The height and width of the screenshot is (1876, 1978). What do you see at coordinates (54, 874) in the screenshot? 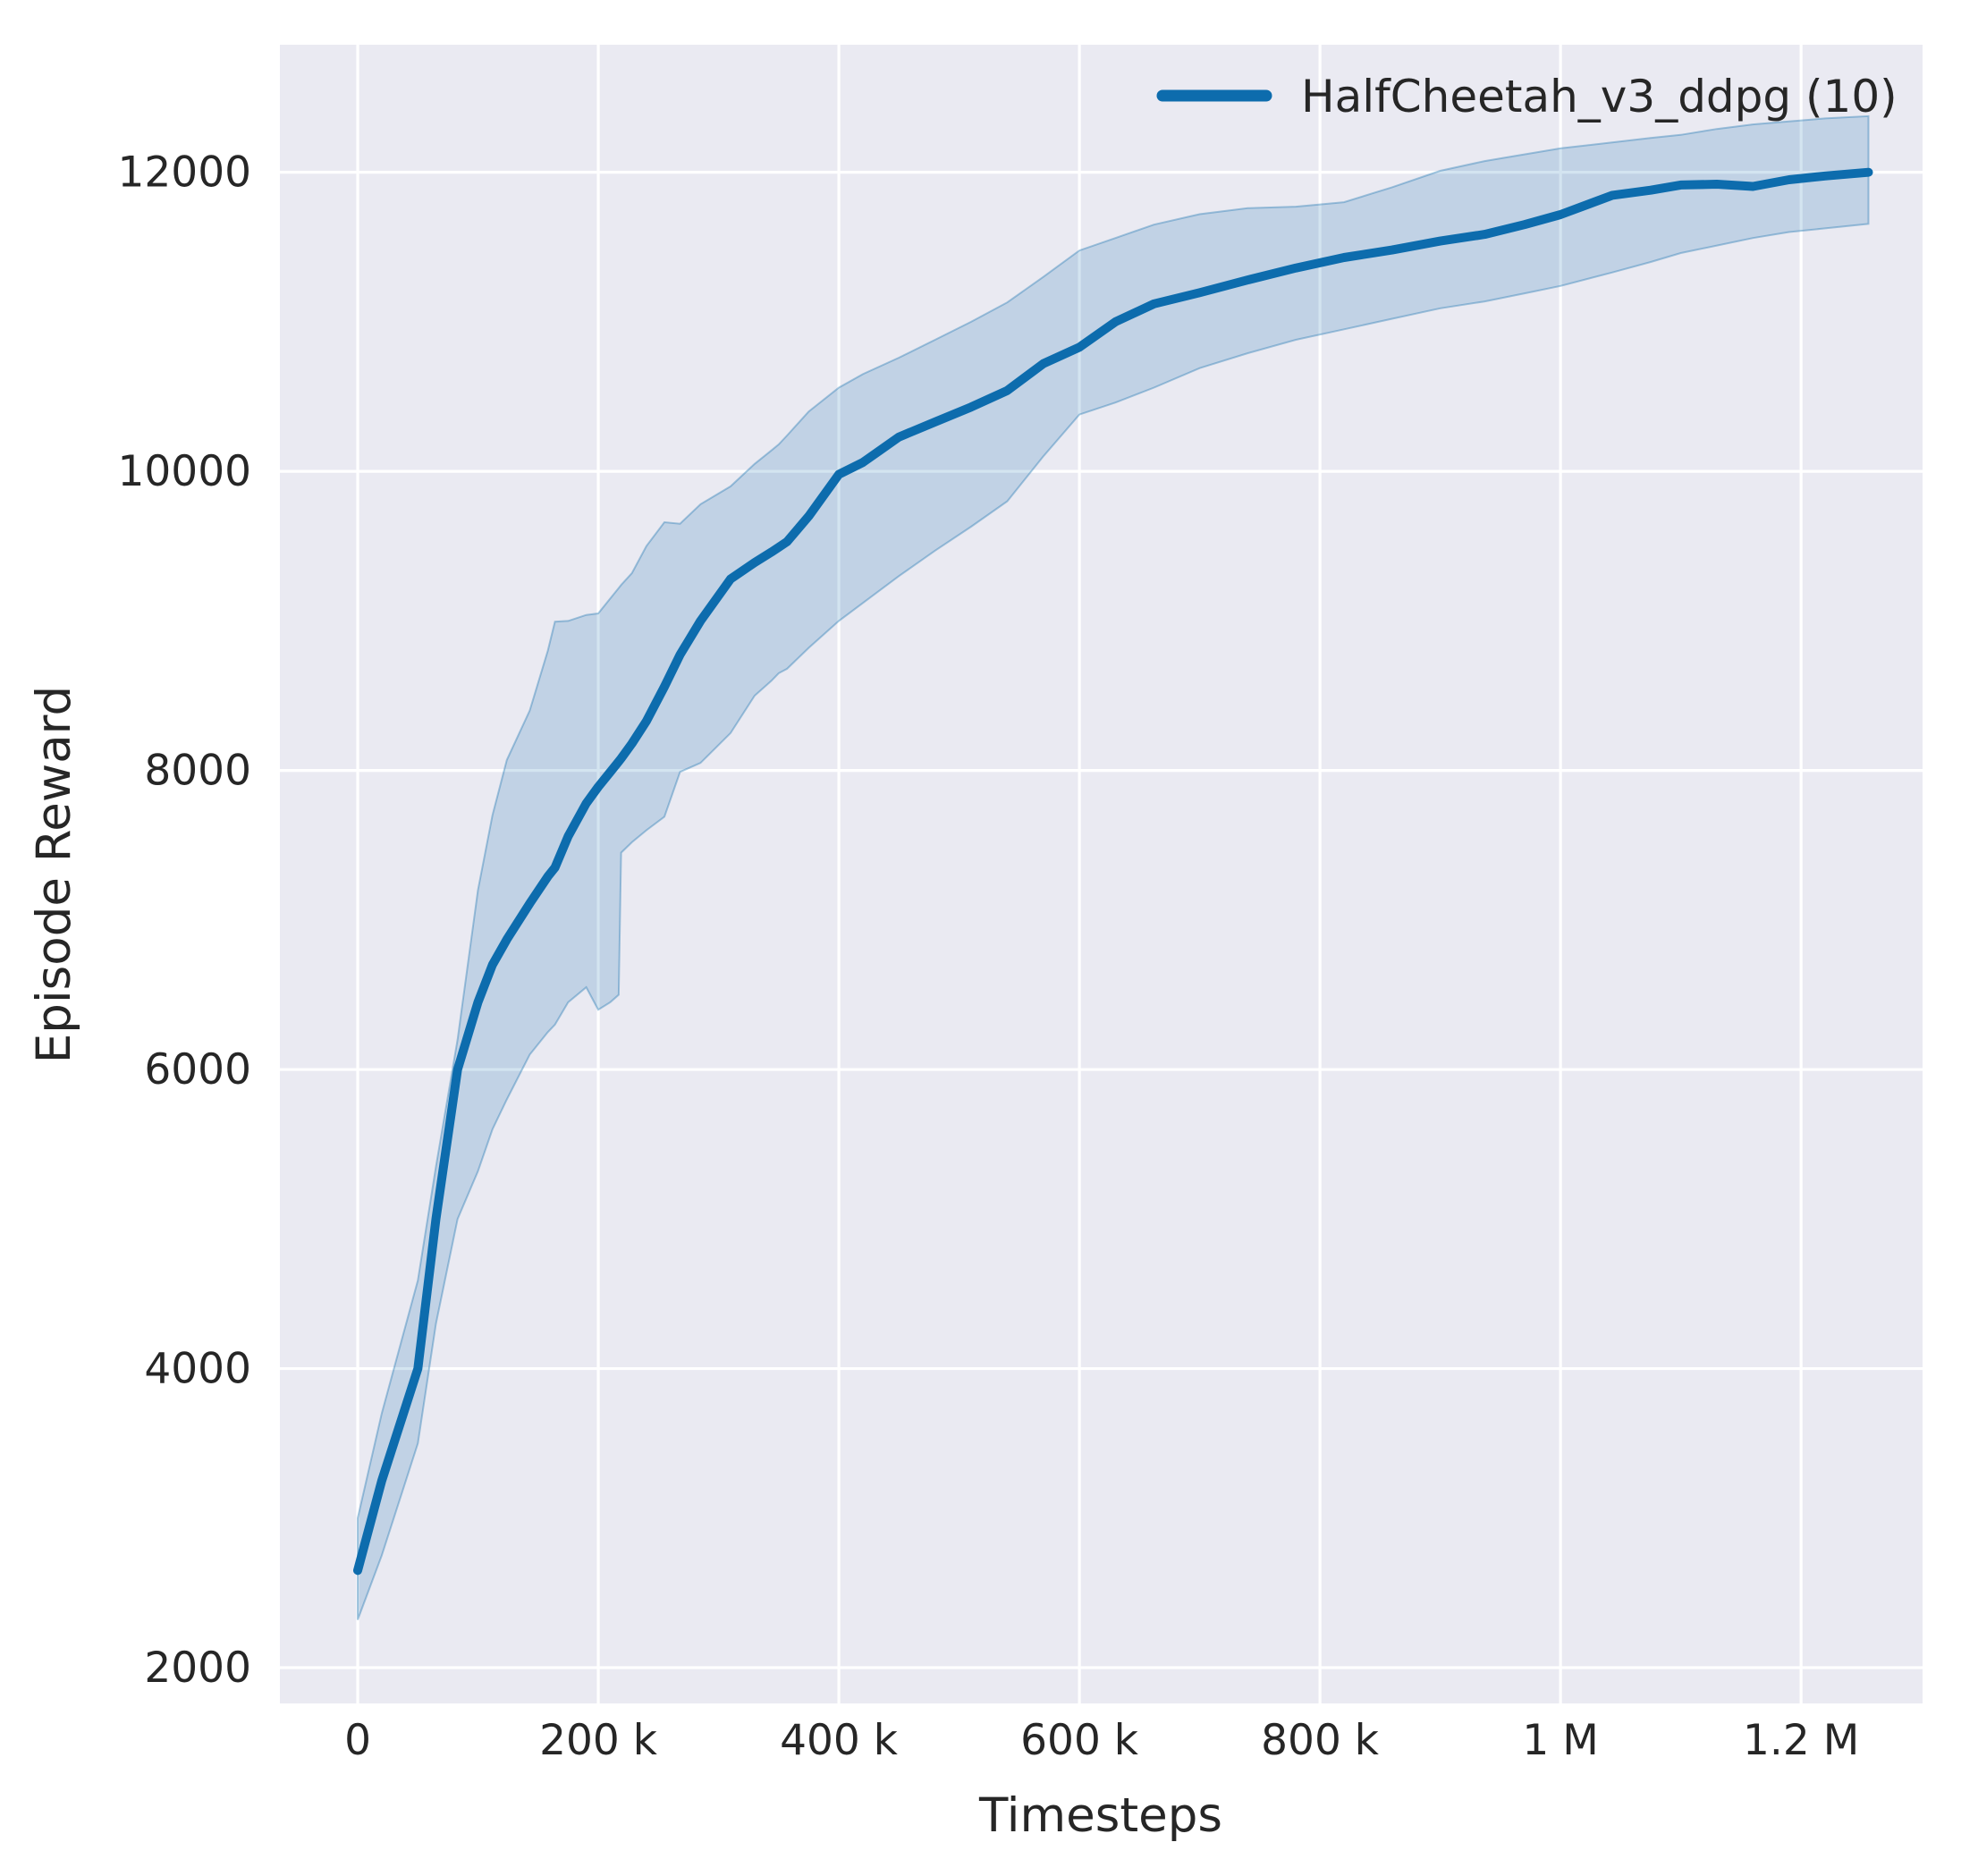
I see `y-axis-label: Episode Reward` at bounding box center [54, 874].